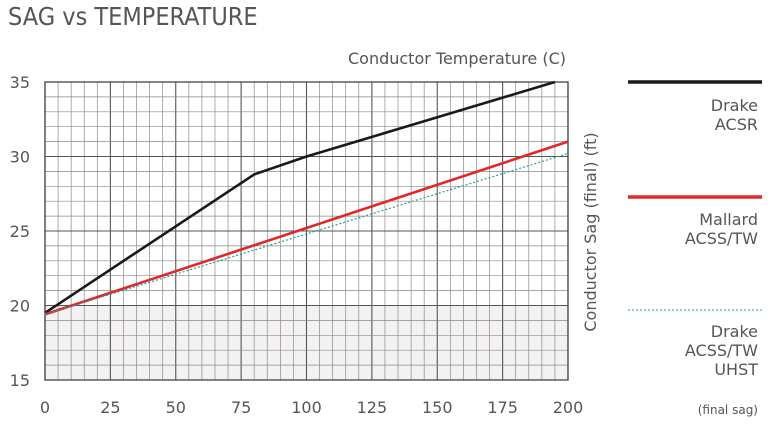 The width and height of the screenshot is (776, 442). What do you see at coordinates (568, 407) in the screenshot?
I see `x-tick-label: 200` at bounding box center [568, 407].